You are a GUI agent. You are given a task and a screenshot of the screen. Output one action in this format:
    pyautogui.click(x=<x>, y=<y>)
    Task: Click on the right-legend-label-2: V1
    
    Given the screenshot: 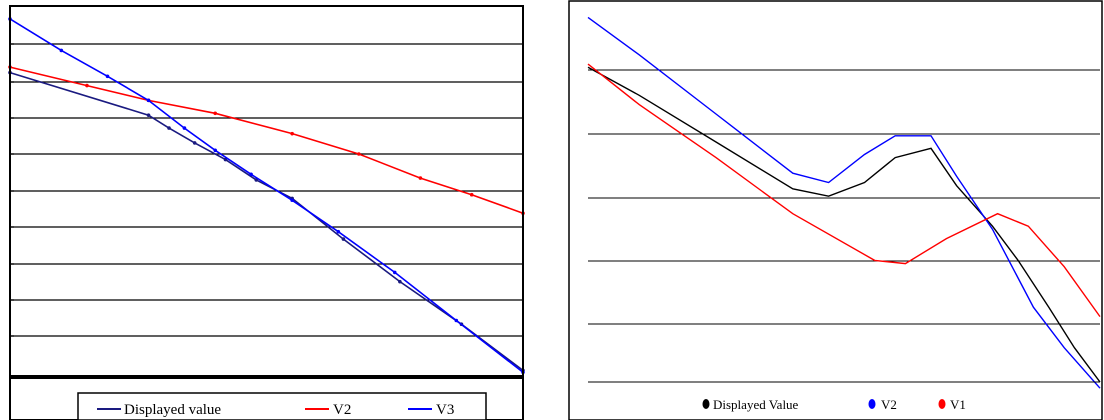 What is the action you would take?
    pyautogui.click(x=958, y=404)
    